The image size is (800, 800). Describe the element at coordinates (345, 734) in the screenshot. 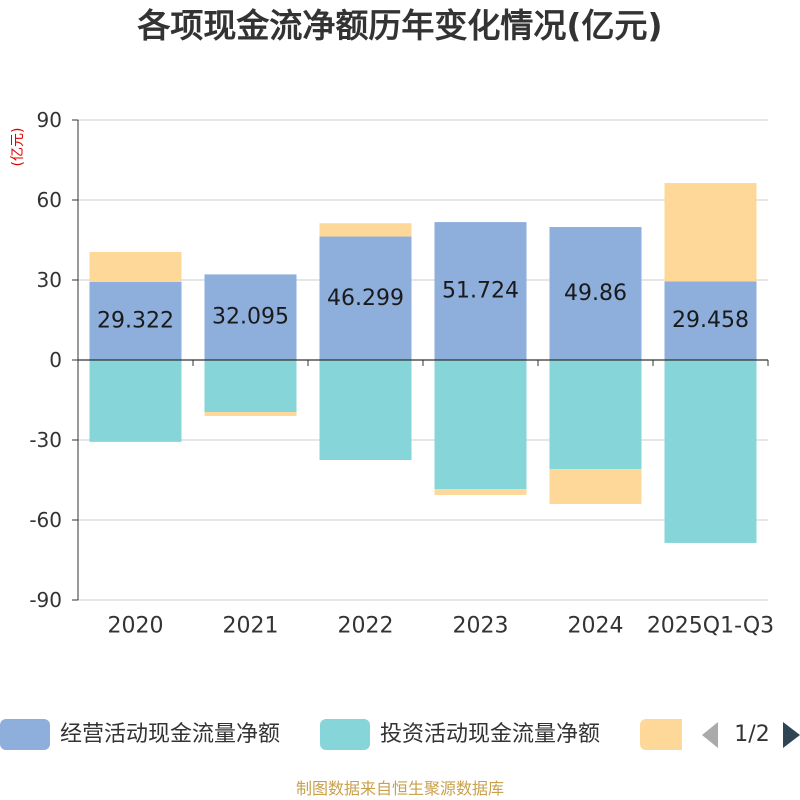

I see `legend-swatch-investing` at that location.